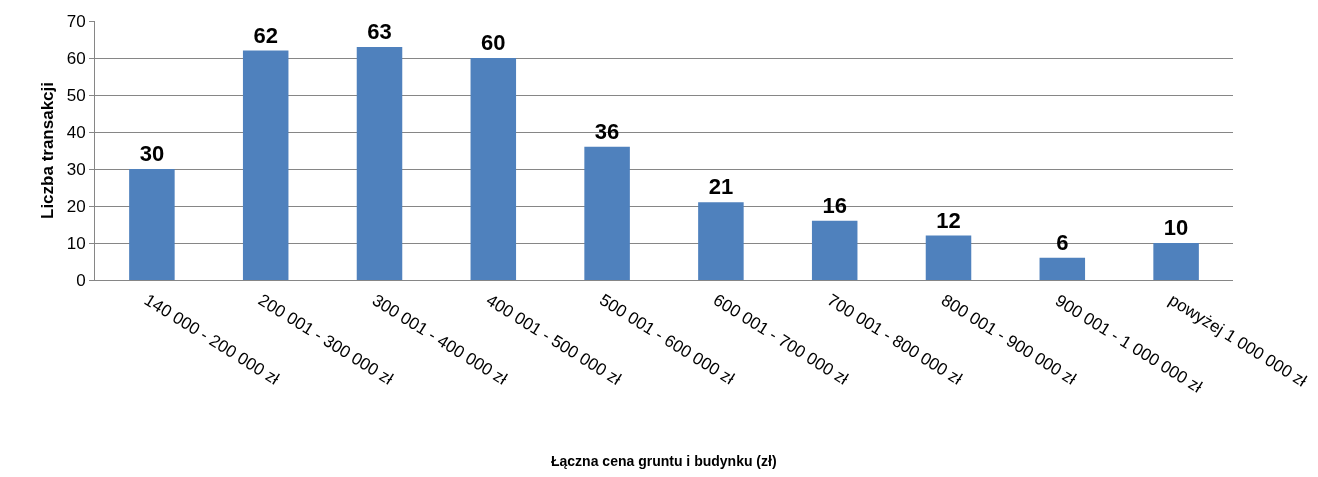  Describe the element at coordinates (664, 461) in the screenshot. I see `x-axis-title: Łączna cena gruntu i budynku (zł)` at that location.